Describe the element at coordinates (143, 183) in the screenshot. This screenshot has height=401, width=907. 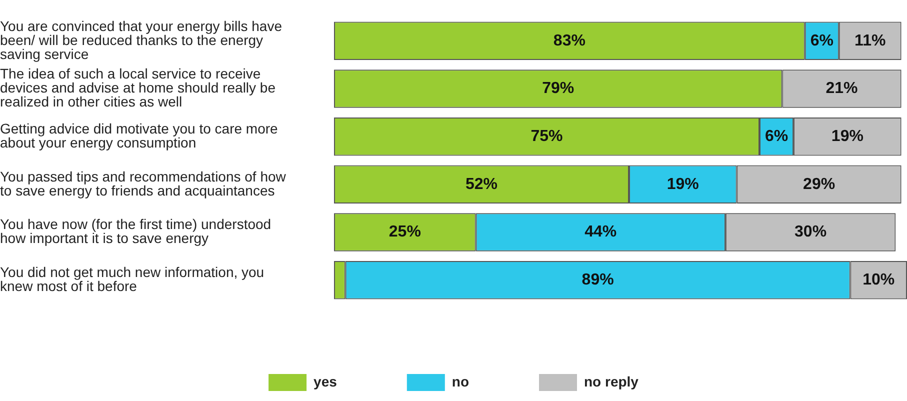
I see `y-tick-label: You passed tips and recommendations of how to save energy to friends and acquaintances` at that location.